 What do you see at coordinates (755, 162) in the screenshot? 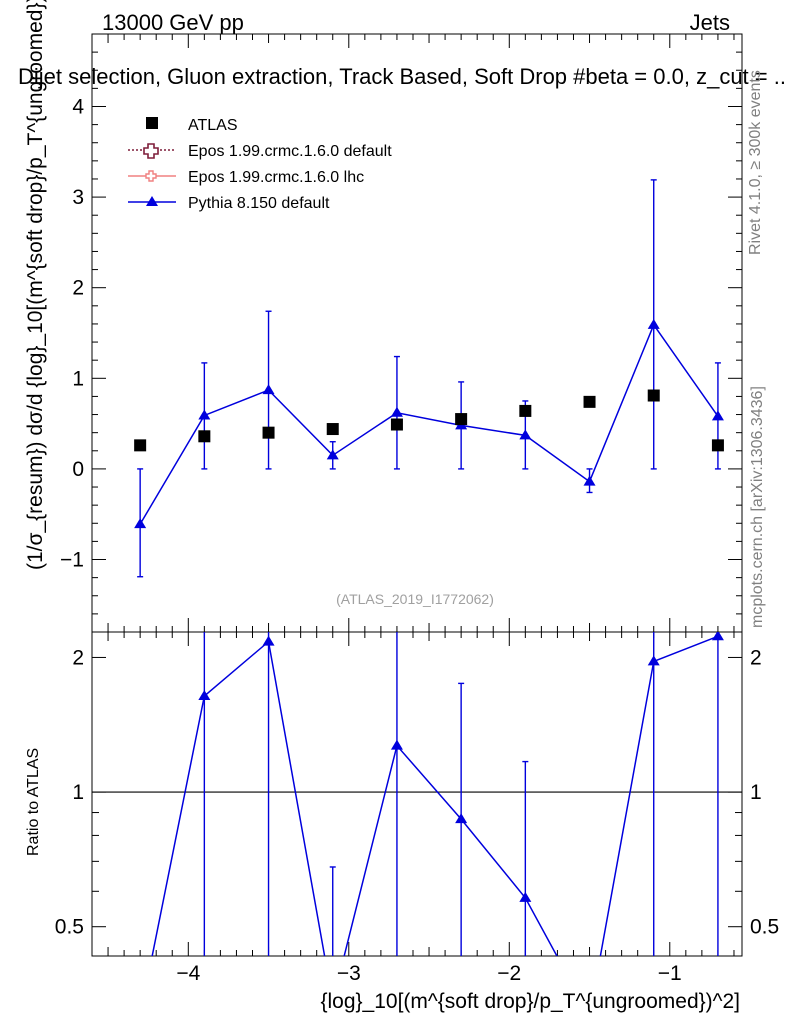
I see `rivet-label: Rivet 4.1.0, ≥ 300k events` at bounding box center [755, 162].